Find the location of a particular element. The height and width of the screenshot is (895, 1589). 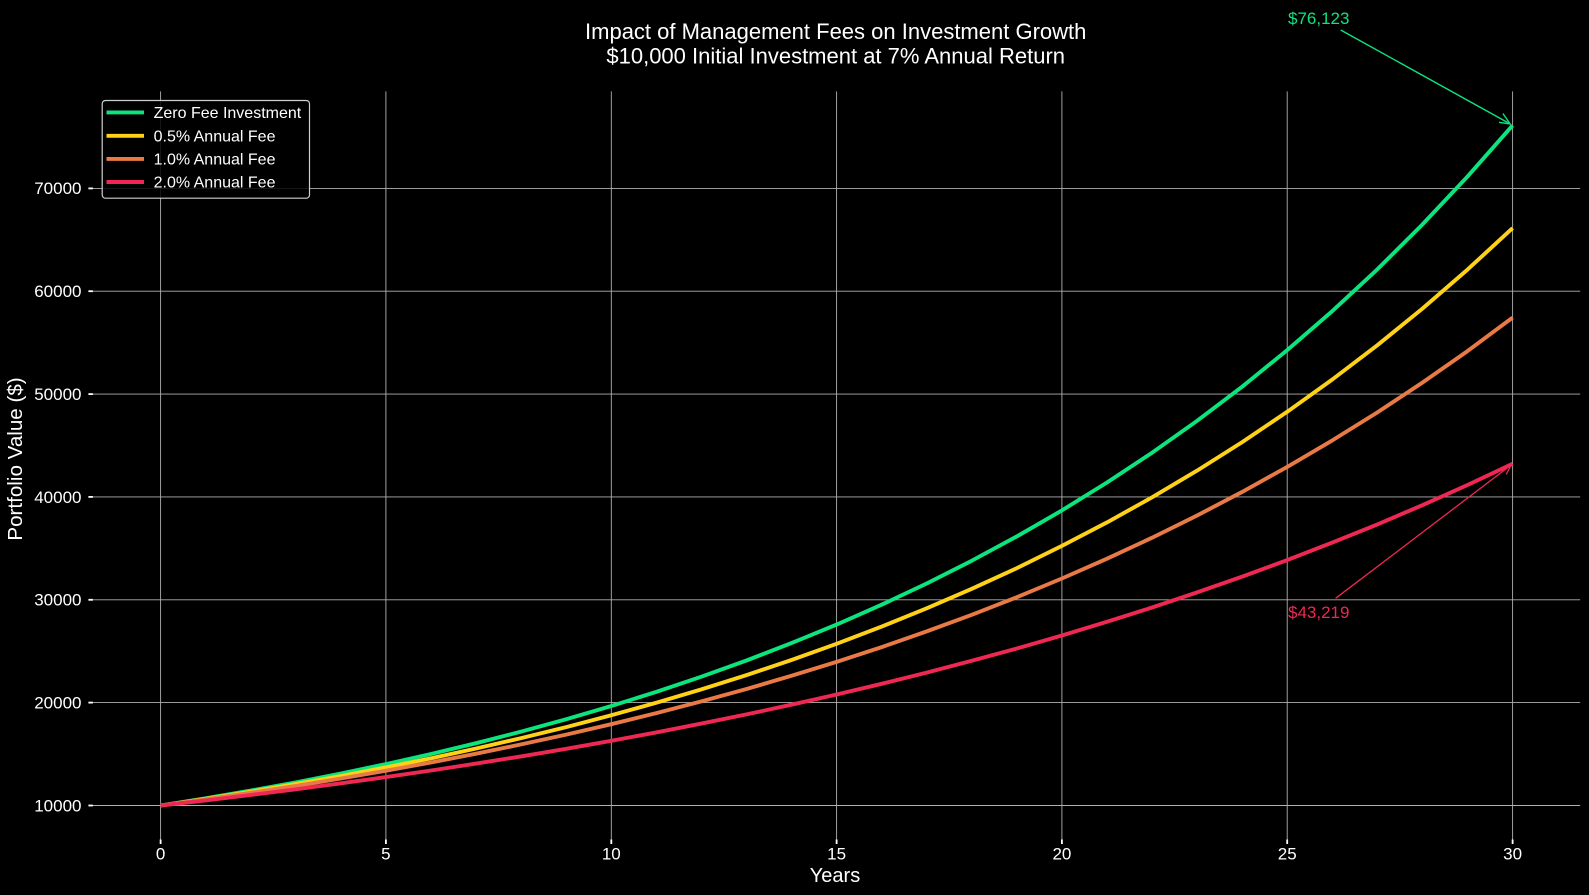

svg-text: 0.5% Annual Fee is located at coordinates (215, 136).